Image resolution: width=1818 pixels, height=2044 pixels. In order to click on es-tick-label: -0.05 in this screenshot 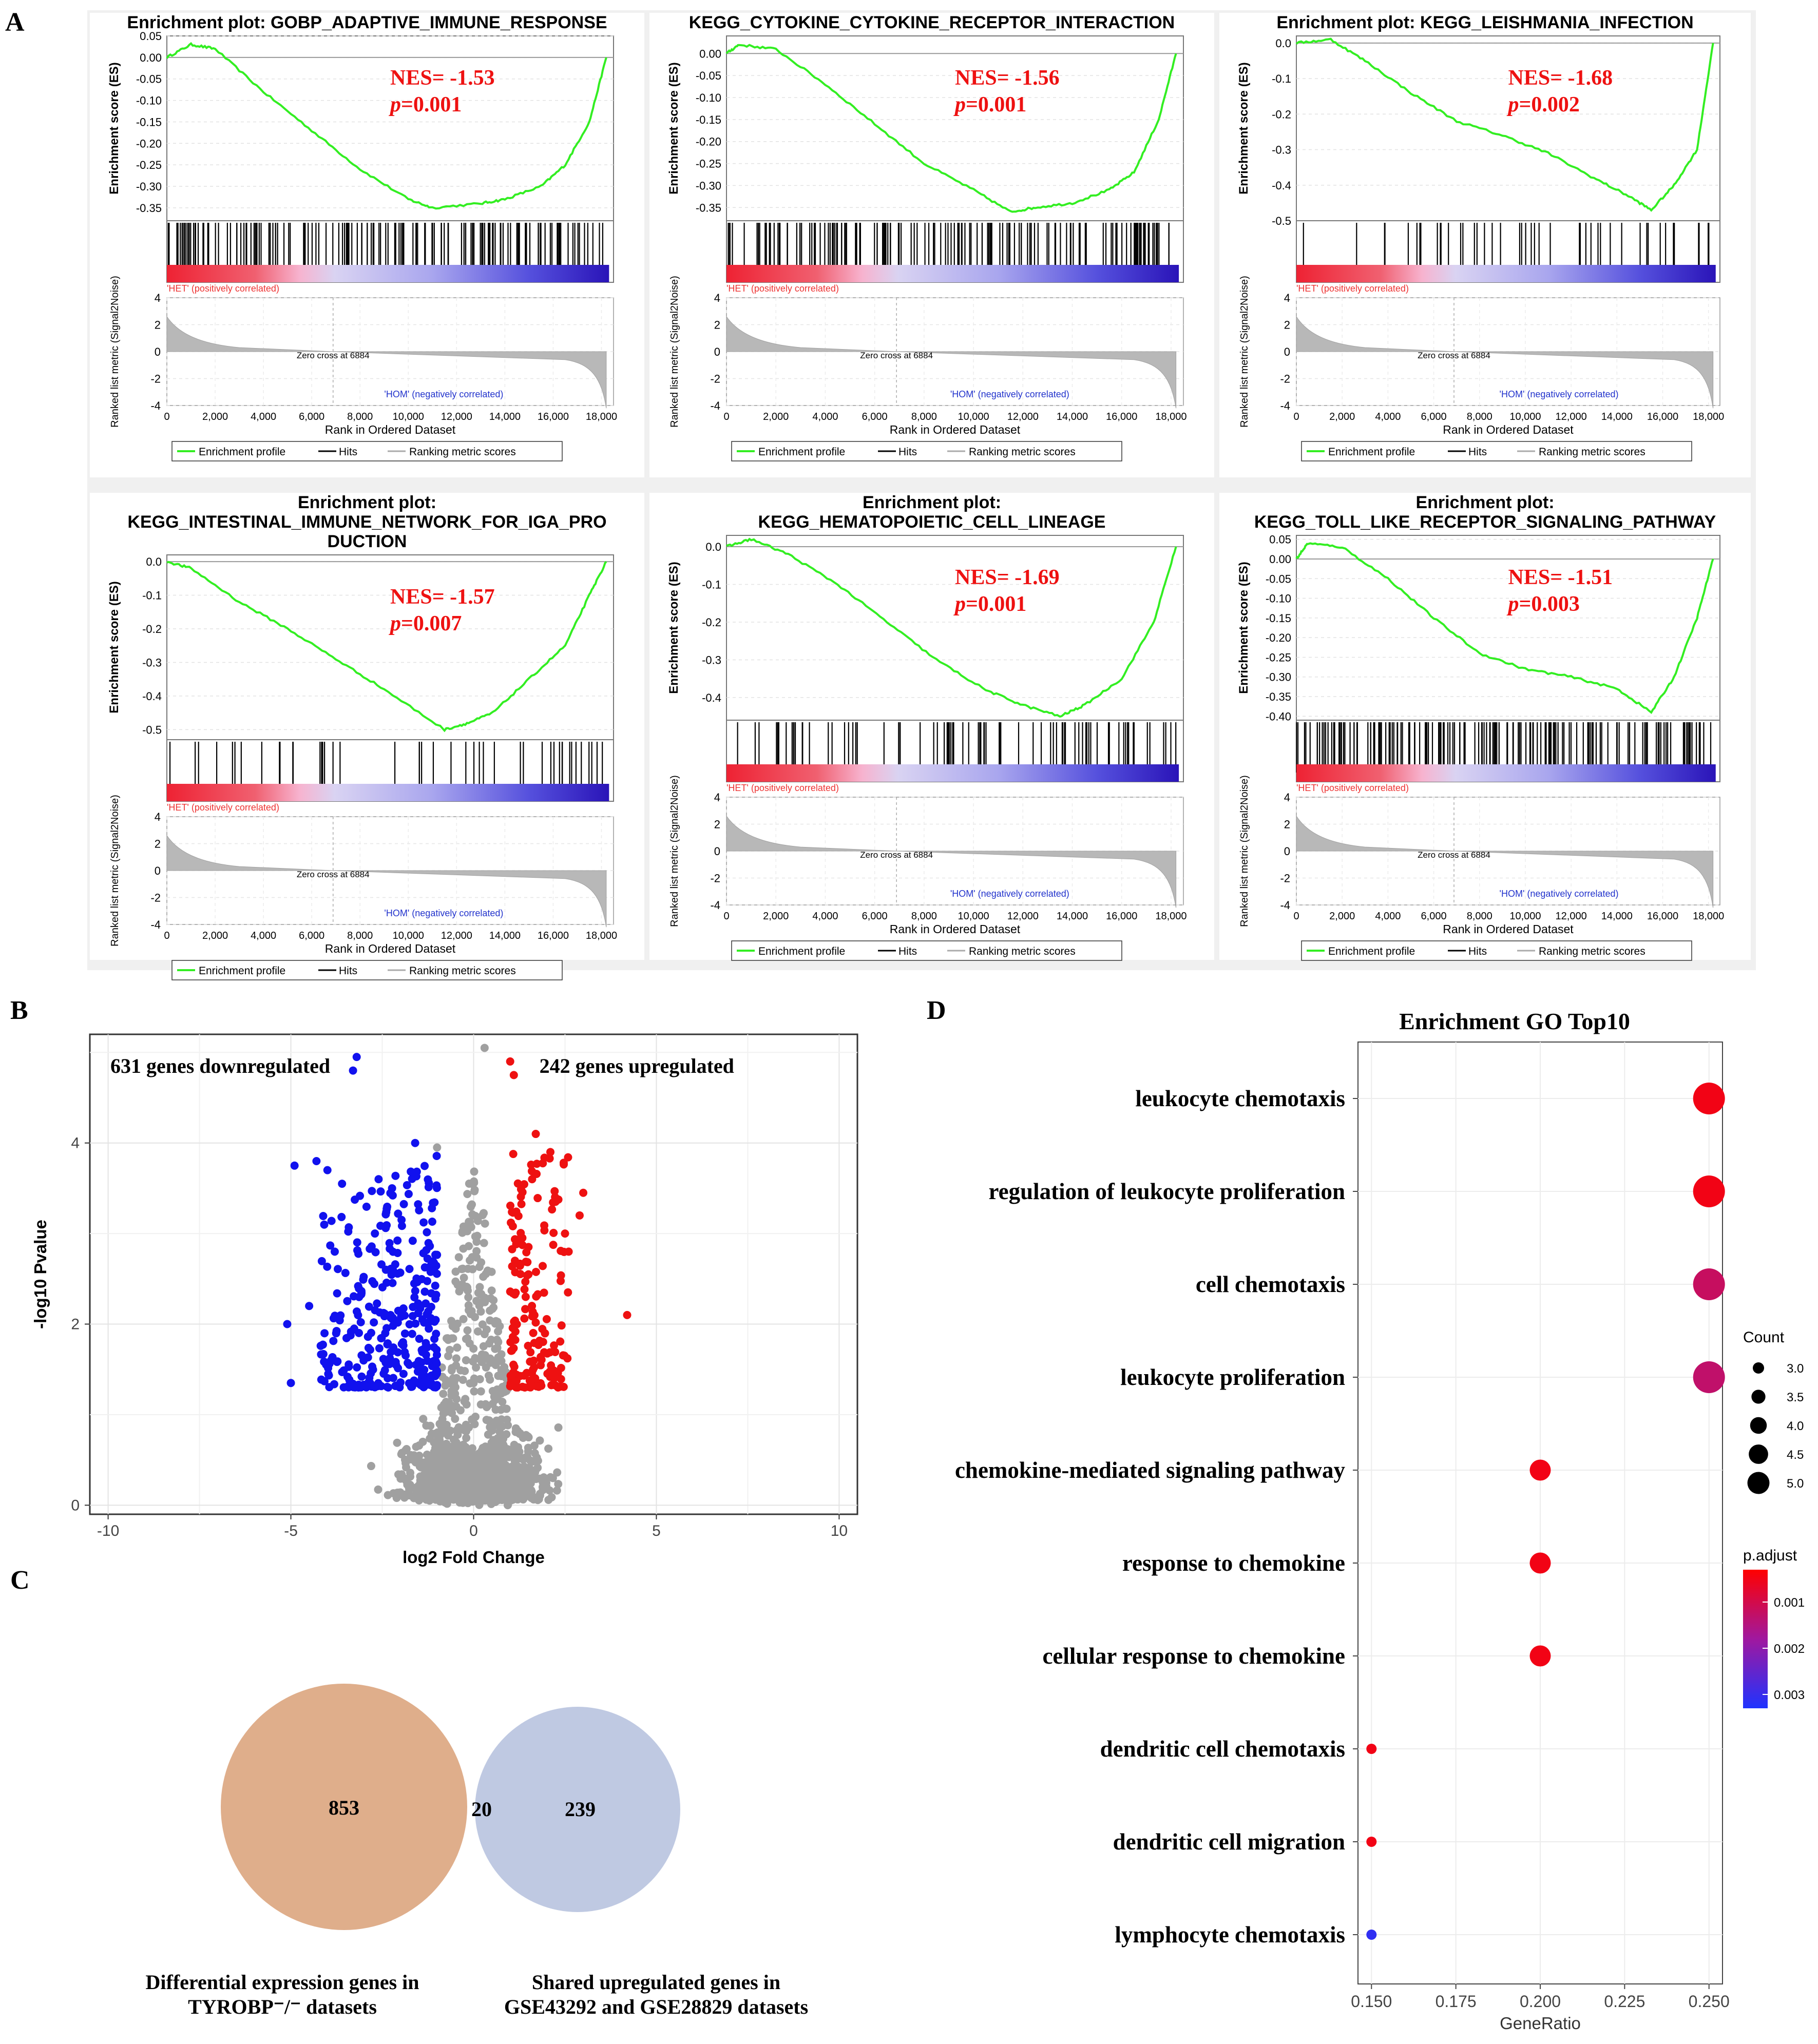, I will do `click(1278, 578)`.